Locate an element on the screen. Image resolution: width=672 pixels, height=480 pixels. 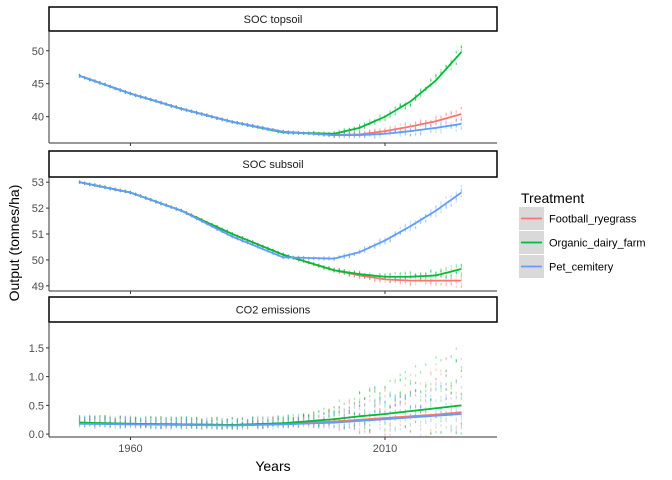
facet-strip is located at coordinates (273, 309).